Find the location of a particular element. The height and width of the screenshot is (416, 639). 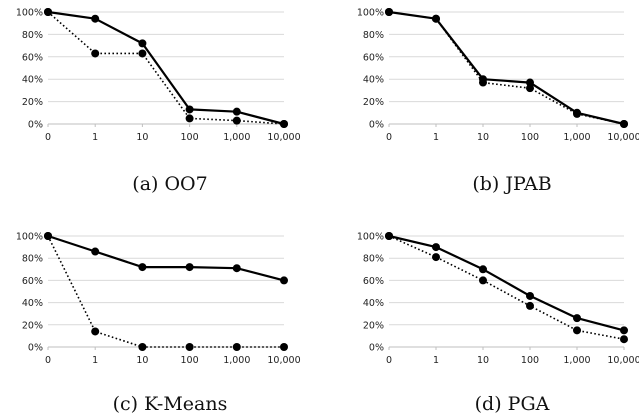

oo7-x-tick-label: 1,000 is located at coordinates (236, 137).